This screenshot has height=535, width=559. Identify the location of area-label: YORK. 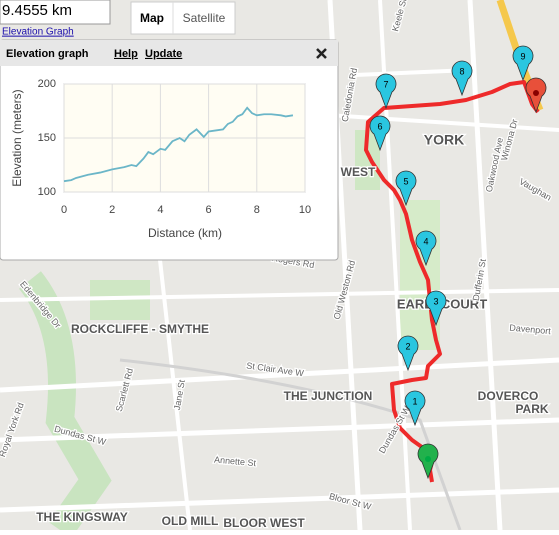
(444, 140).